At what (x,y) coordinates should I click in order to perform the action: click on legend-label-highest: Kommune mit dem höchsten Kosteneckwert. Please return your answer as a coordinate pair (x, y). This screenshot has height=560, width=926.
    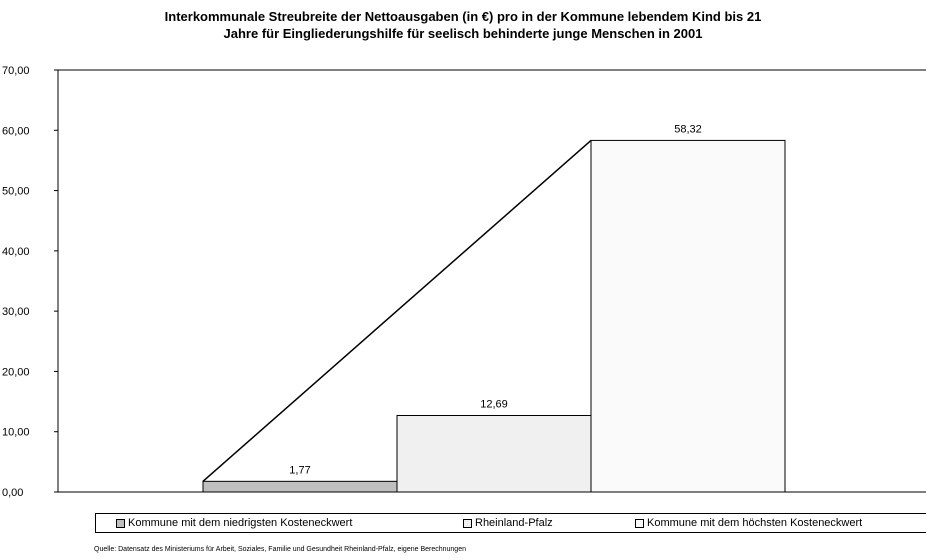
    Looking at the image, I should click on (755, 523).